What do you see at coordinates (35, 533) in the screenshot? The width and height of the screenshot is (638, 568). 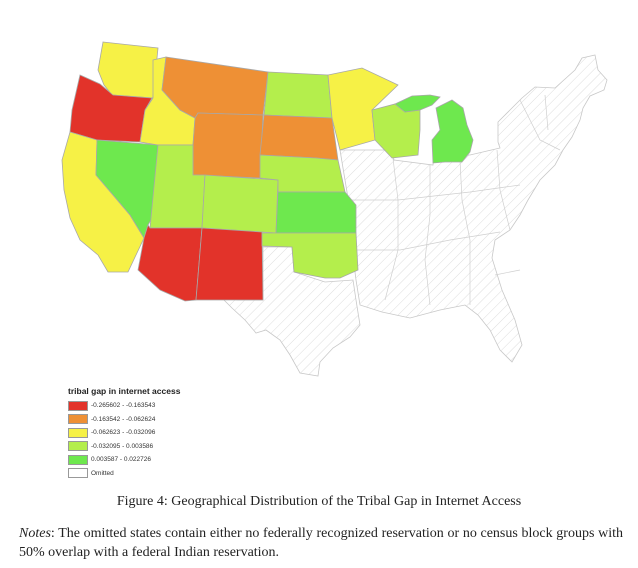 I see `notes-label: Notes` at bounding box center [35, 533].